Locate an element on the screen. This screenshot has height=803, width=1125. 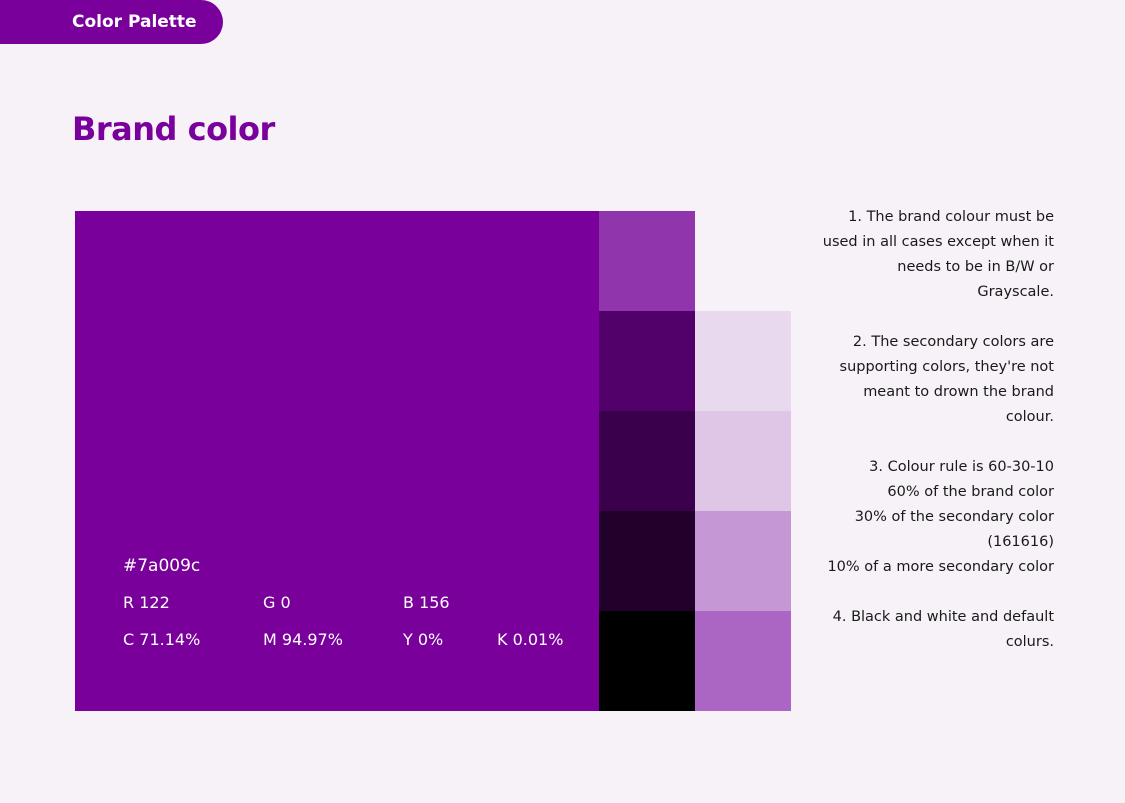
cmyk-k-value: K 0.01% is located at coordinates (530, 639).